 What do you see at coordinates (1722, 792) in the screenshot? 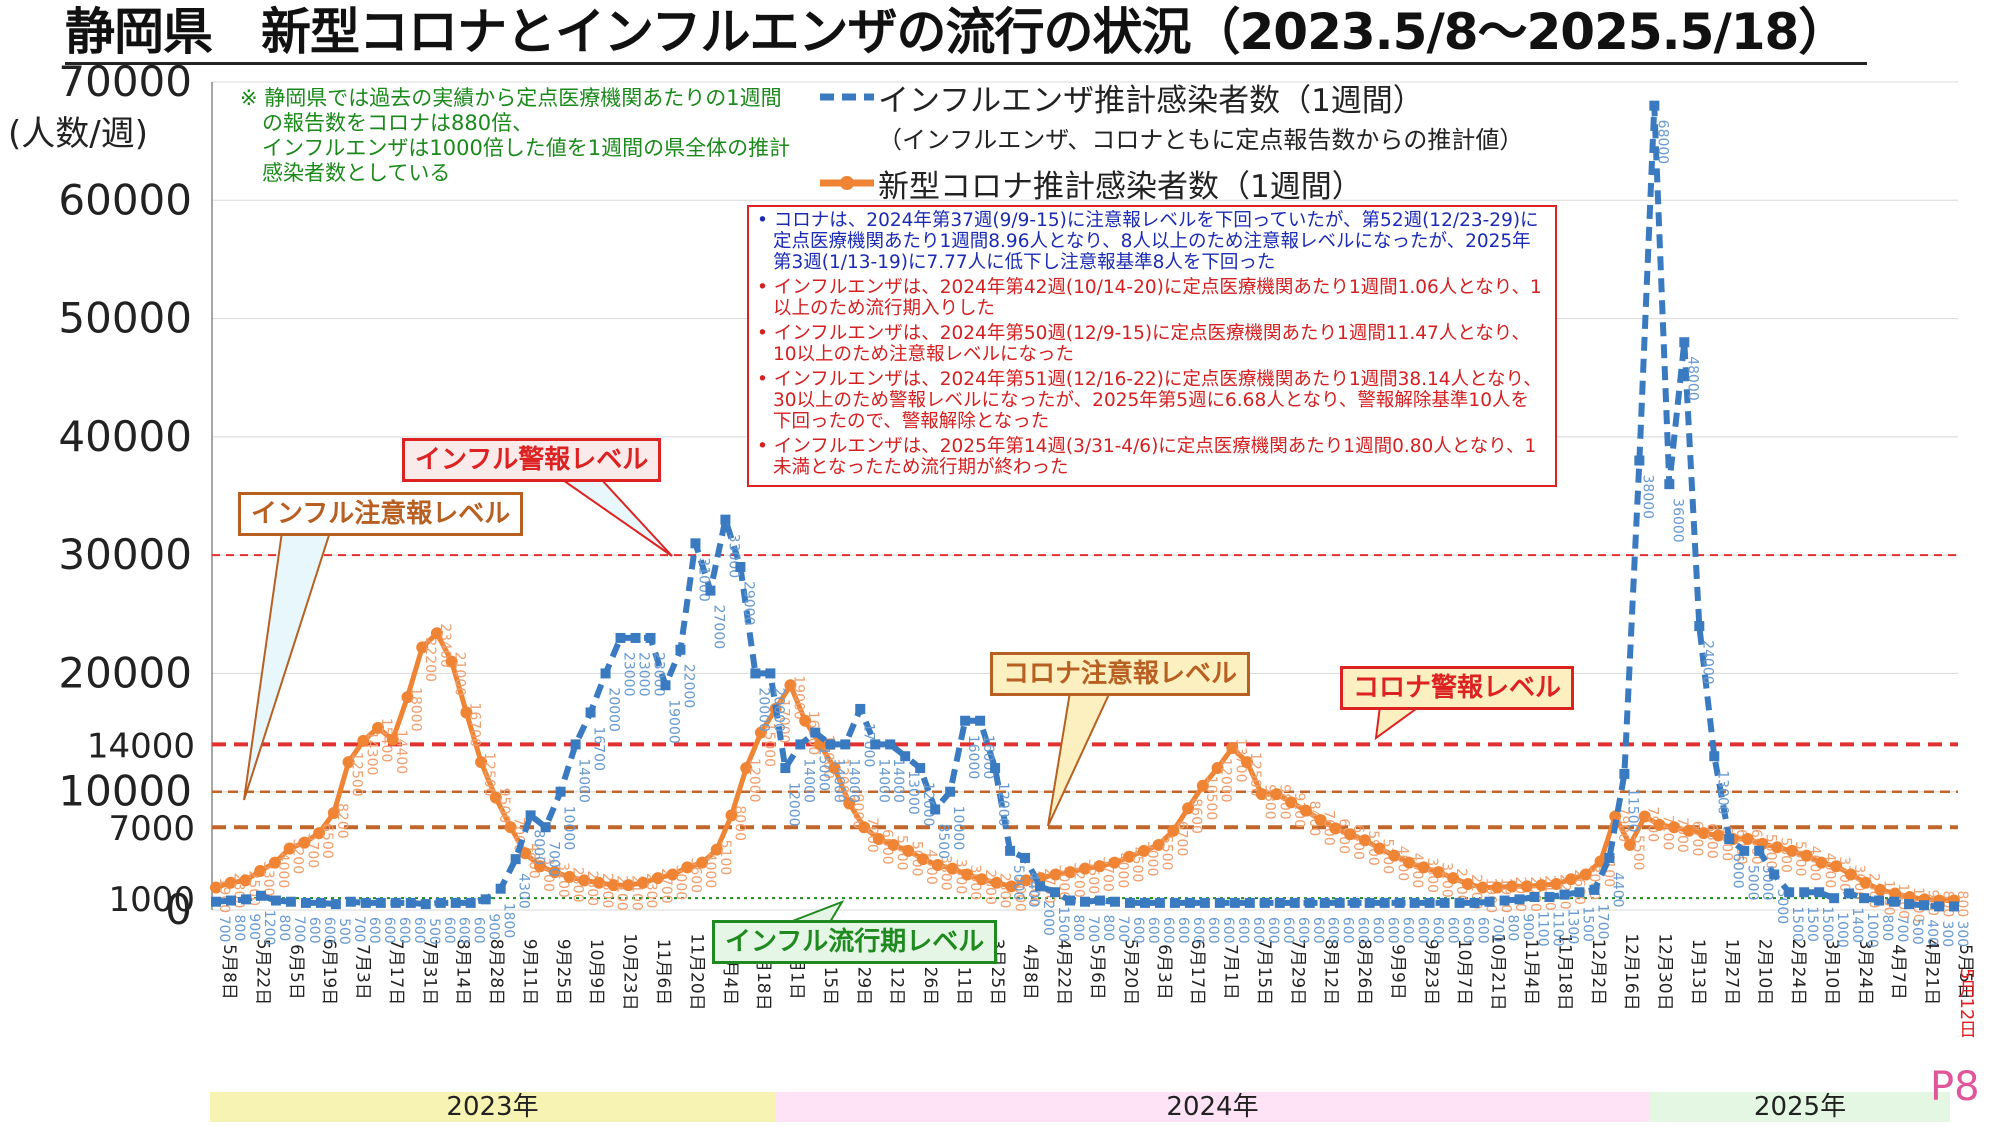
I see `flu-value-100: 13000` at bounding box center [1722, 792].